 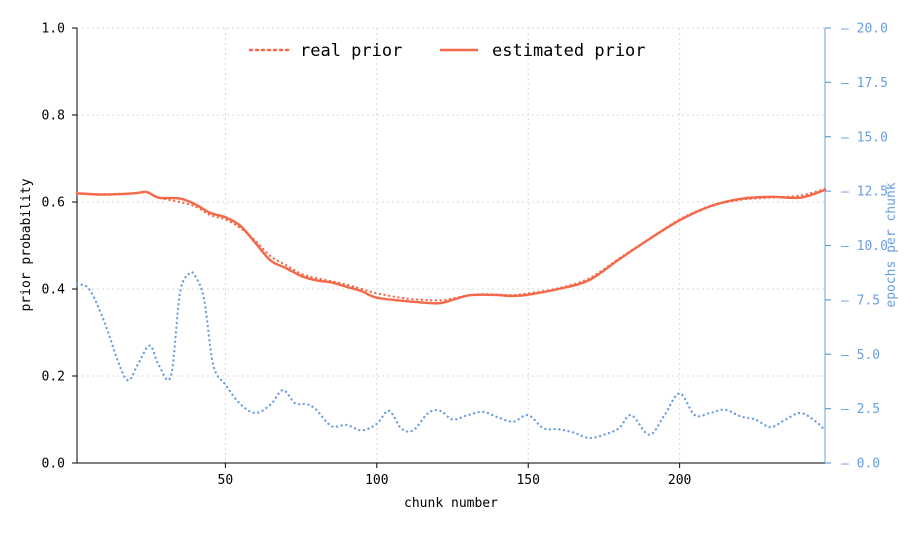 What do you see at coordinates (860, 464) in the screenshot?
I see `right-tick-label: — 0.0` at bounding box center [860, 464].